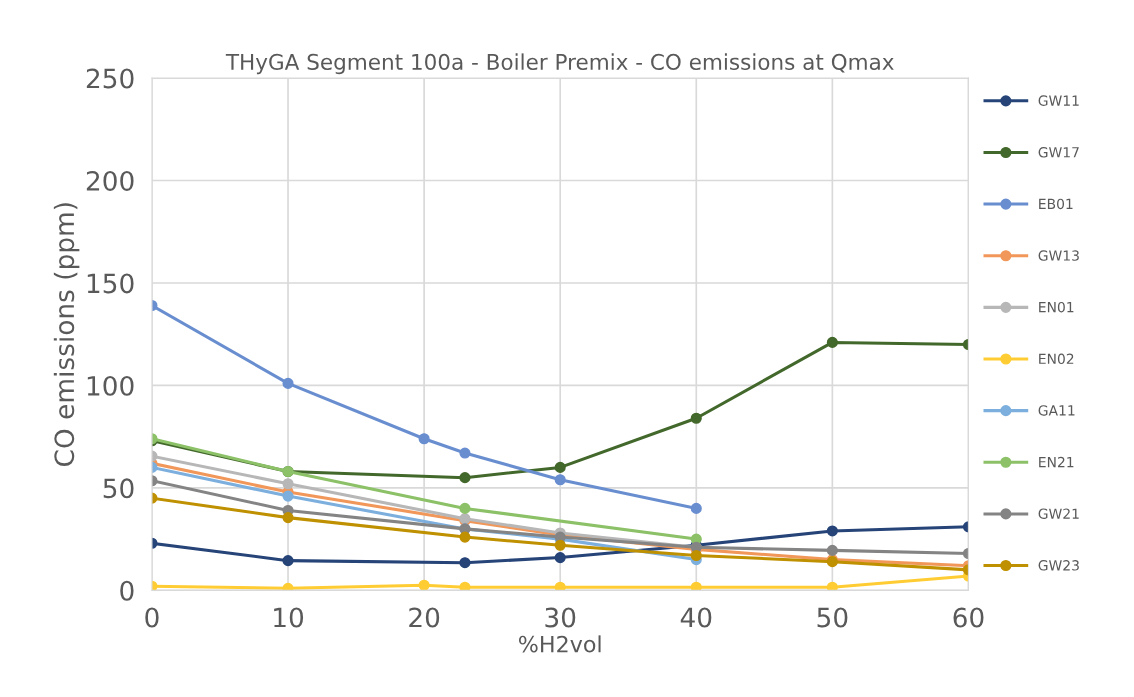  What do you see at coordinates (832, 617) in the screenshot?
I see `x-tick-label: 50` at bounding box center [832, 617].